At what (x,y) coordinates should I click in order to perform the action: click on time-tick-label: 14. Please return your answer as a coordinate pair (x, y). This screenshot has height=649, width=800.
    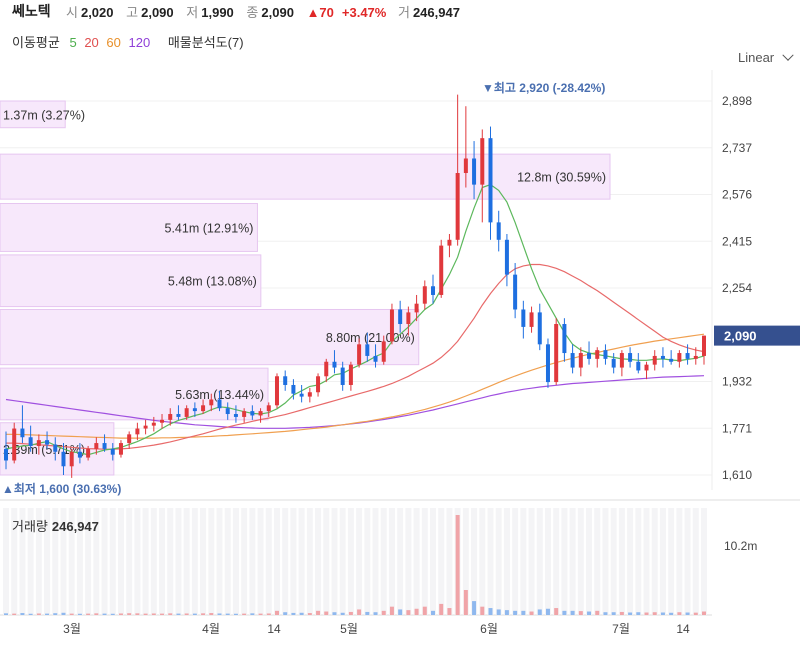
    Looking at the image, I should click on (274, 629).